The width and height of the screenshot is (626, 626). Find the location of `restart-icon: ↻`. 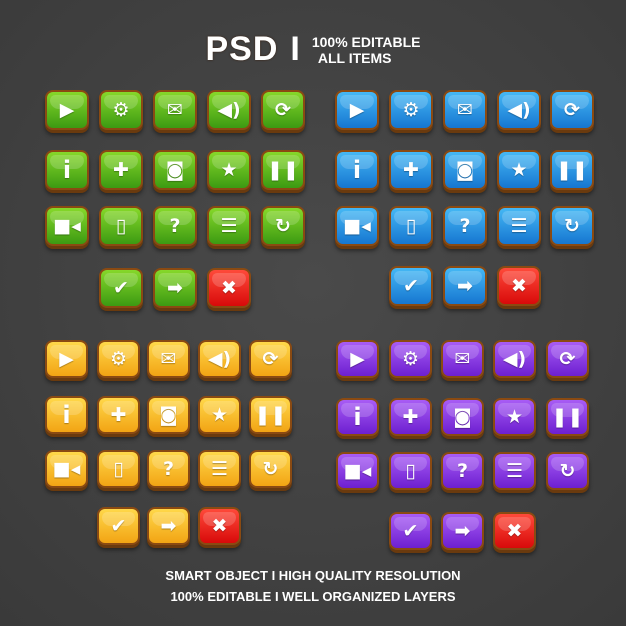

restart-icon: ↻ is located at coordinates (572, 225).